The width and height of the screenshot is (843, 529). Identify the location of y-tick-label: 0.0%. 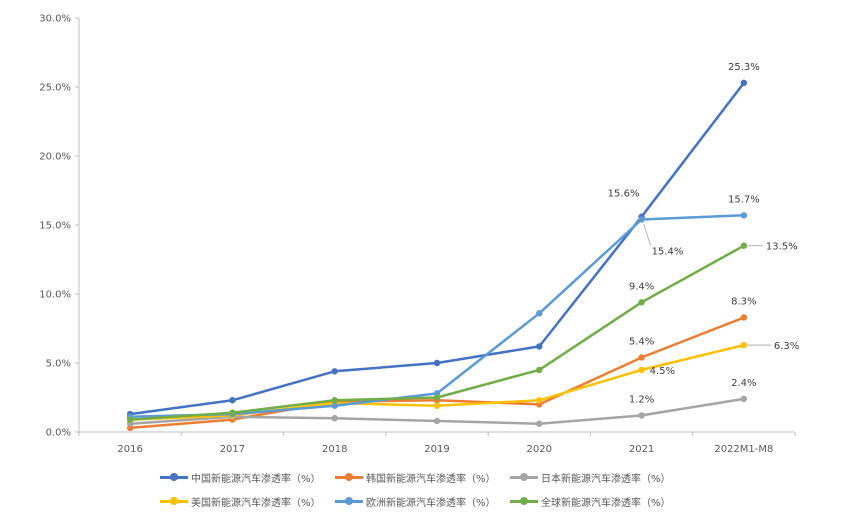
(58, 433).